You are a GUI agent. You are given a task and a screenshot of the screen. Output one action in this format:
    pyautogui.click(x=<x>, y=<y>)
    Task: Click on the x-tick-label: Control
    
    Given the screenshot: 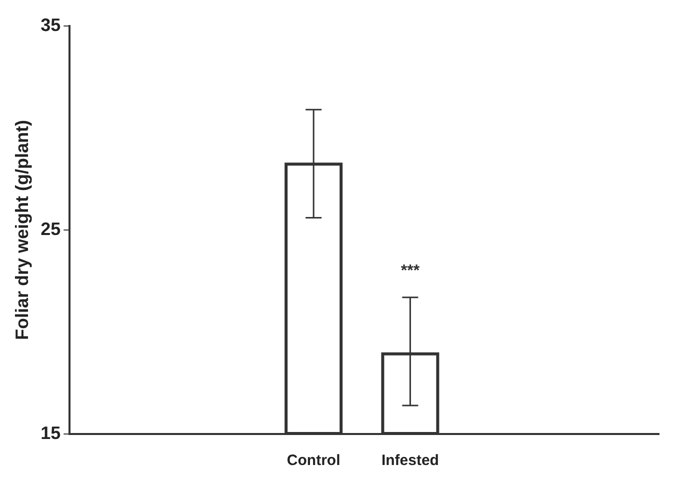 What is the action you would take?
    pyautogui.click(x=313, y=461)
    